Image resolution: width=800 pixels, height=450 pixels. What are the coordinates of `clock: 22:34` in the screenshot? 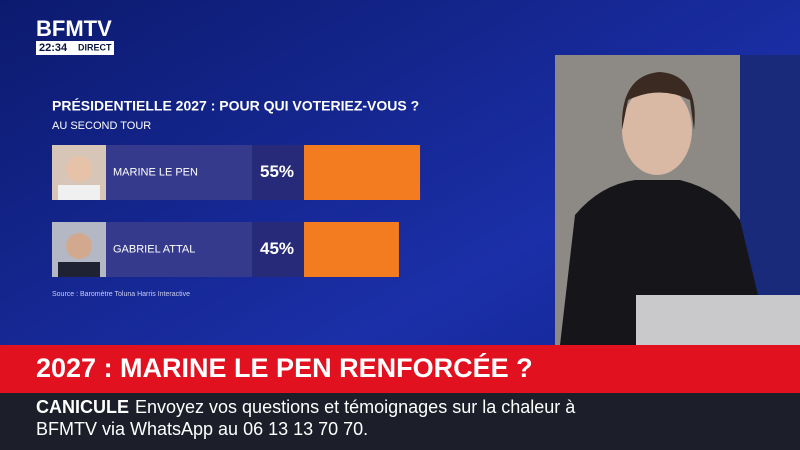 It's located at (53, 48).